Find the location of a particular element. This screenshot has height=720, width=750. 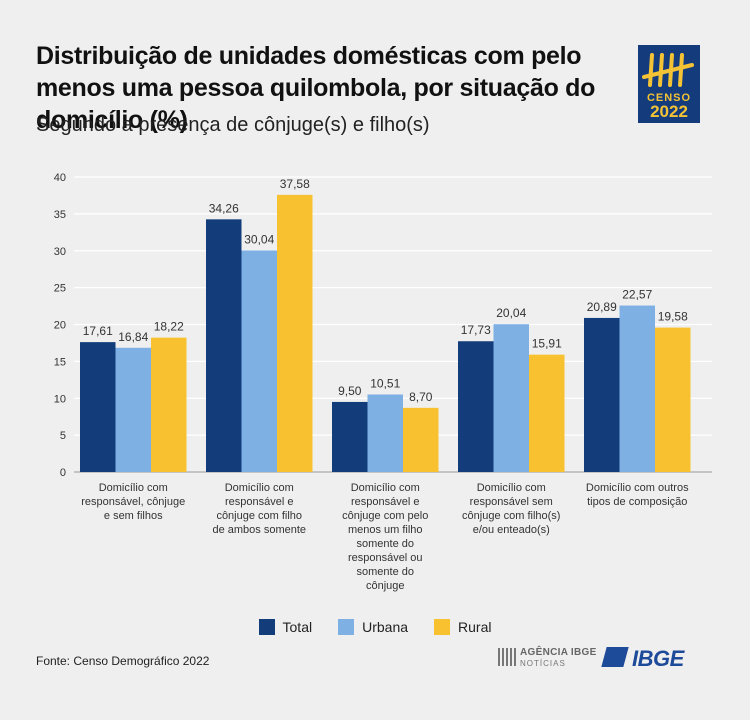

agencia-mark-icon is located at coordinates (507, 657).